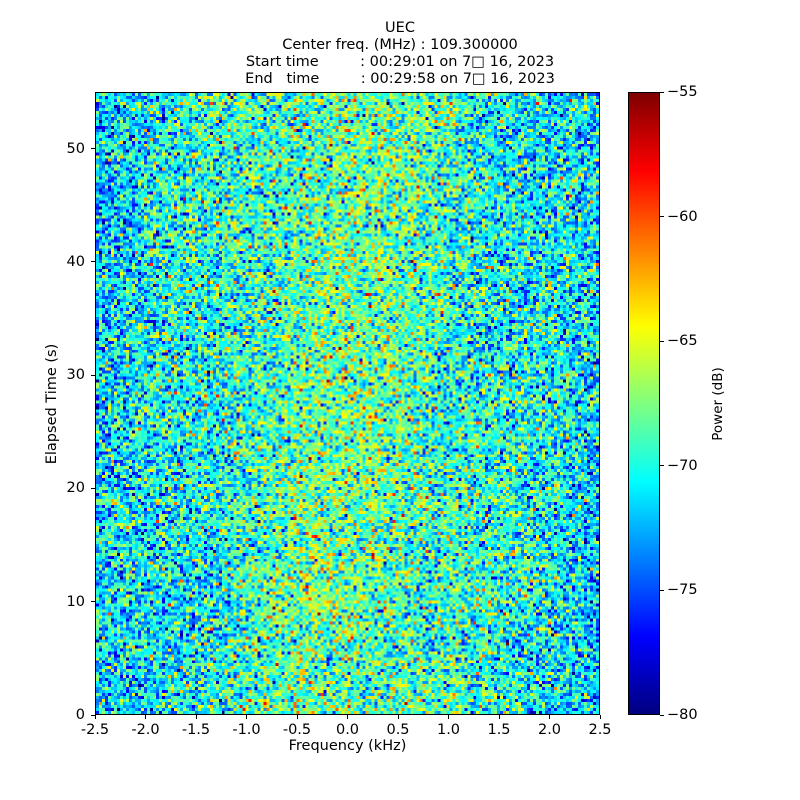  Describe the element at coordinates (682, 216) in the screenshot. I see `colorbar-tick-label-4: −60` at that location.